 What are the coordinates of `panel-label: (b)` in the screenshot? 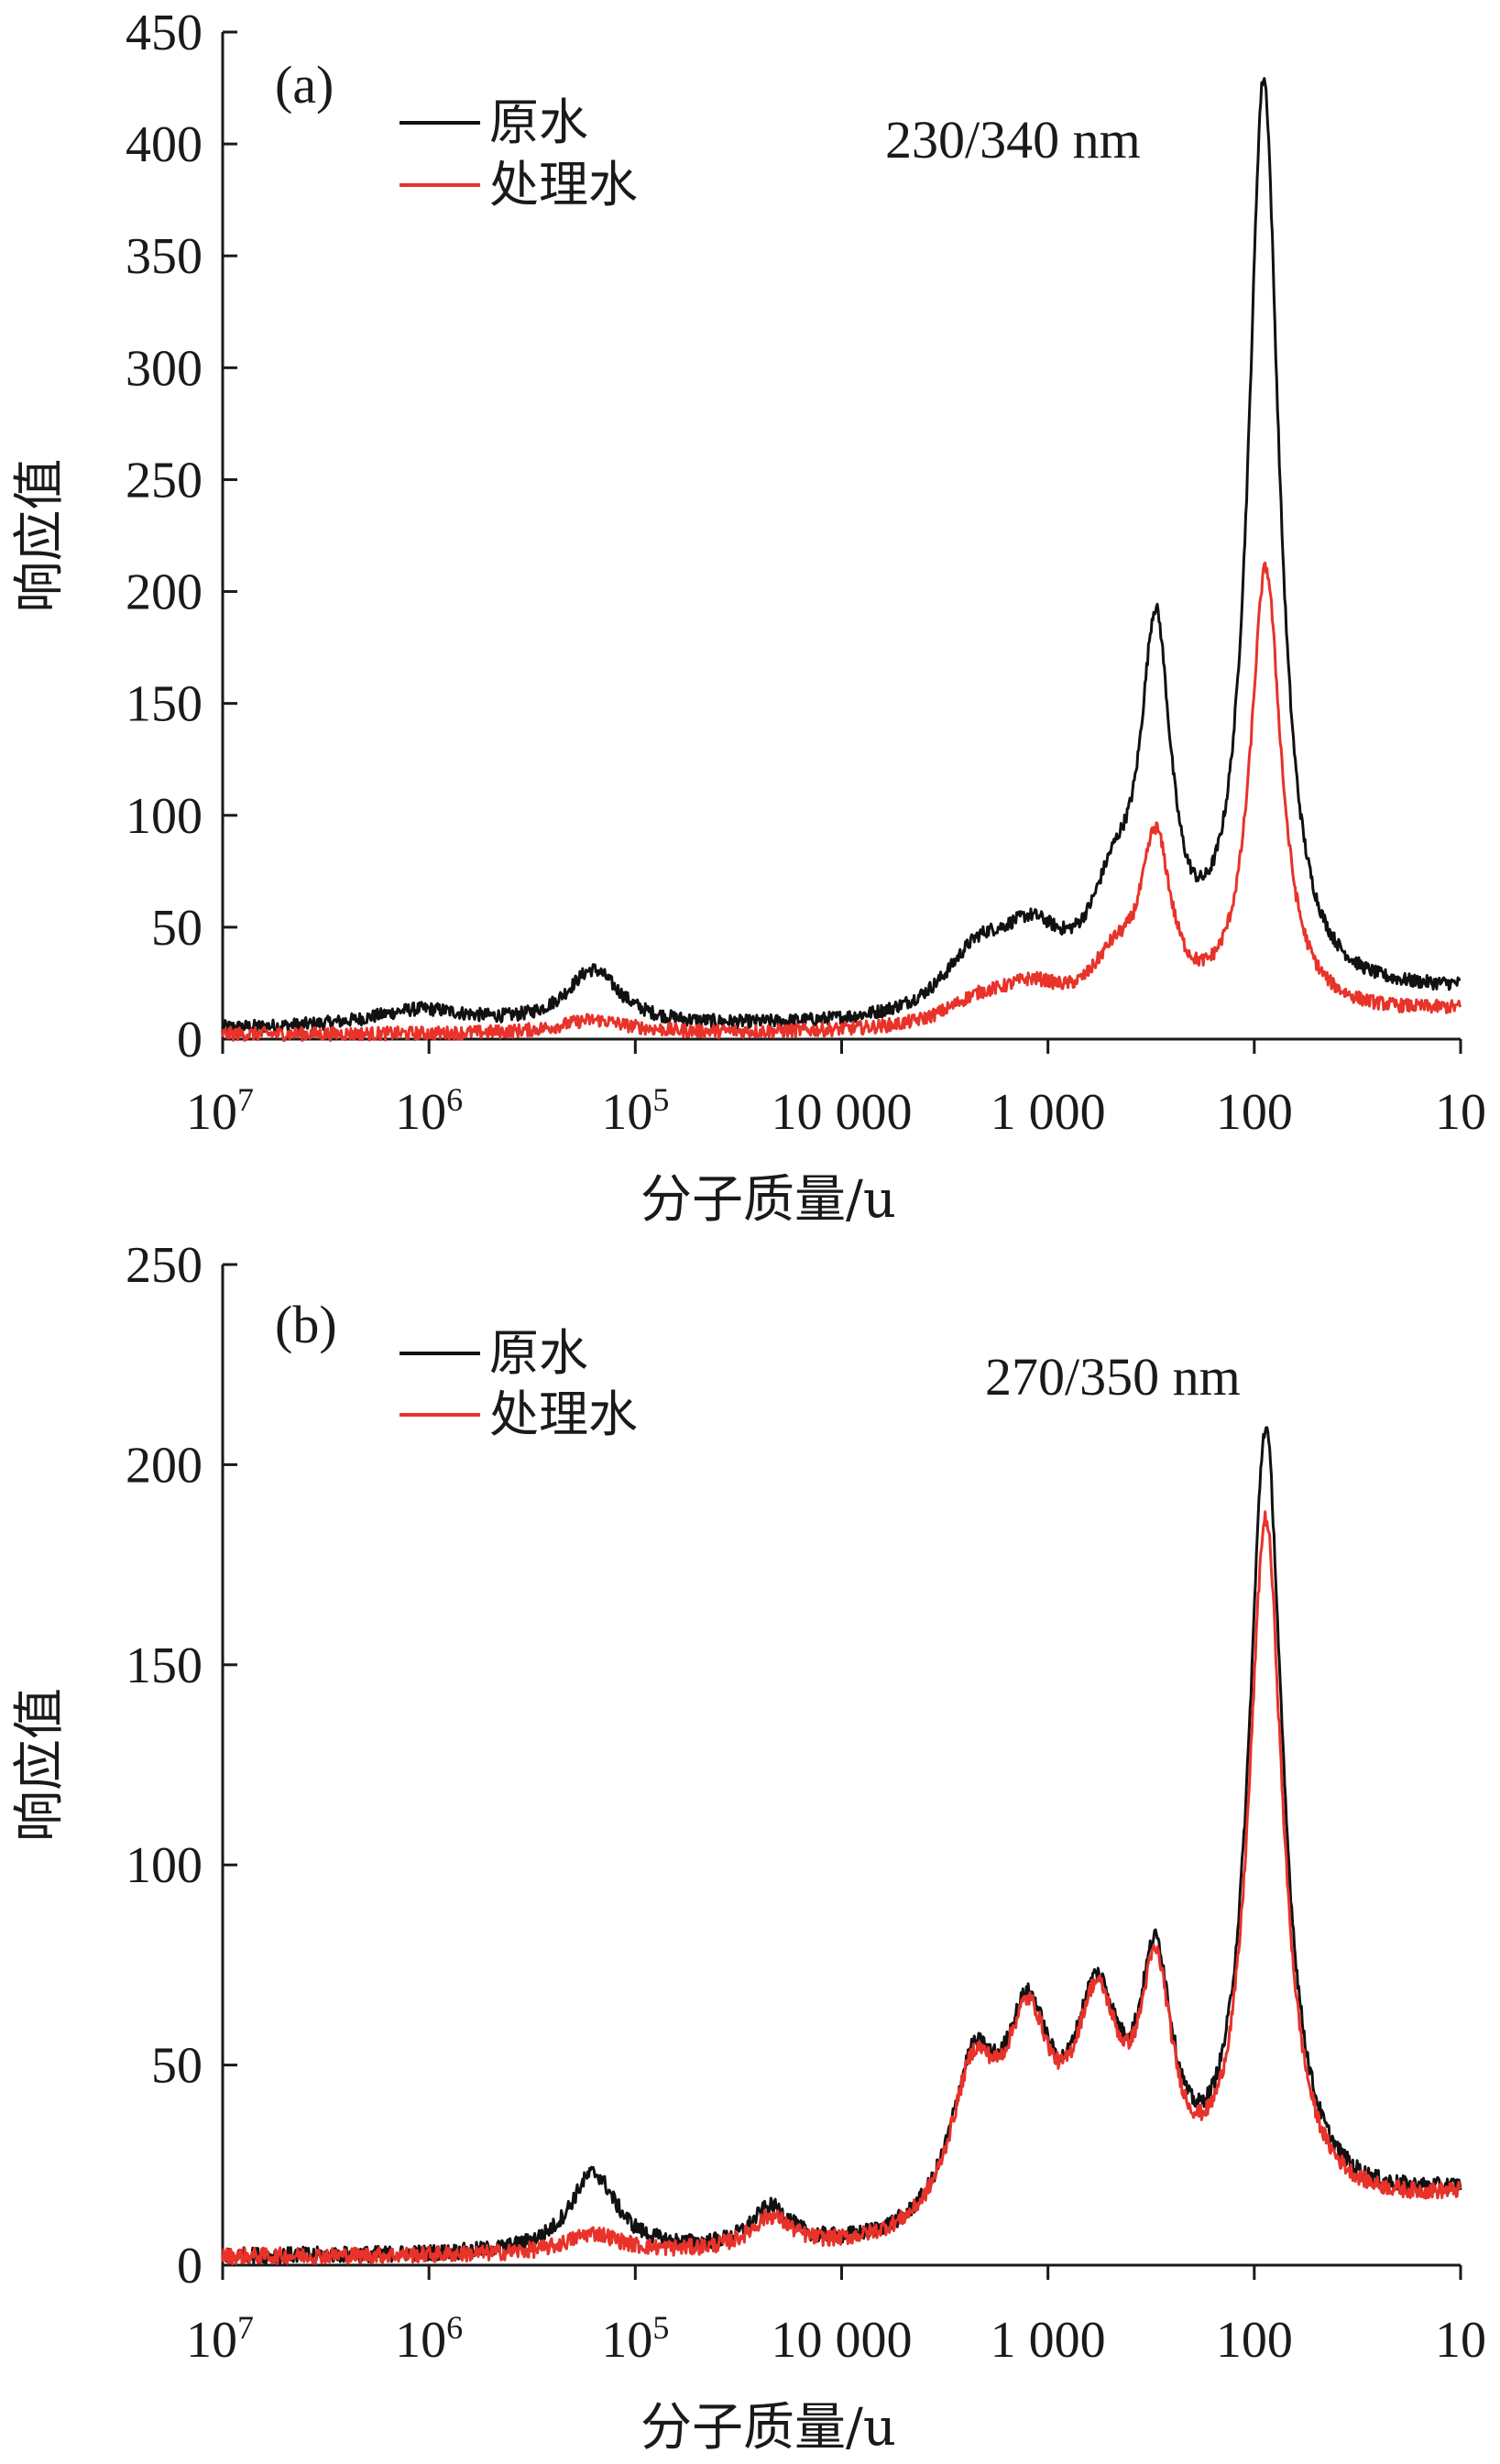 It's located at (306, 1324).